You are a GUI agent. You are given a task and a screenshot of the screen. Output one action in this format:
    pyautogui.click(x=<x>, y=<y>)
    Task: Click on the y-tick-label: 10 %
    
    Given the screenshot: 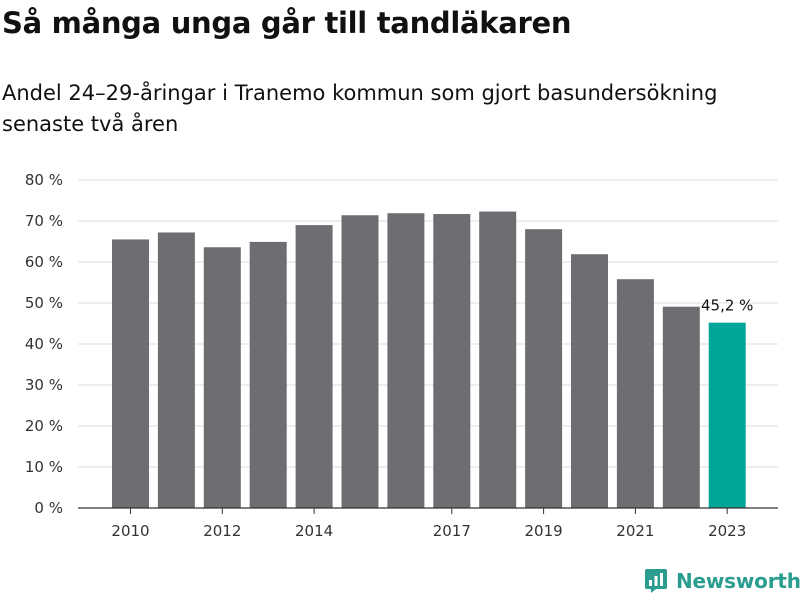 What is the action you would take?
    pyautogui.click(x=44, y=467)
    